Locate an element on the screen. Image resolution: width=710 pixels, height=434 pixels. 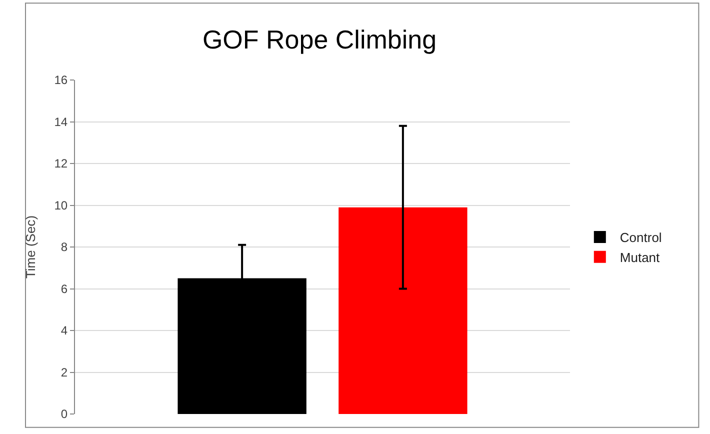
y-tick-label: 2 is located at coordinates (64, 372).